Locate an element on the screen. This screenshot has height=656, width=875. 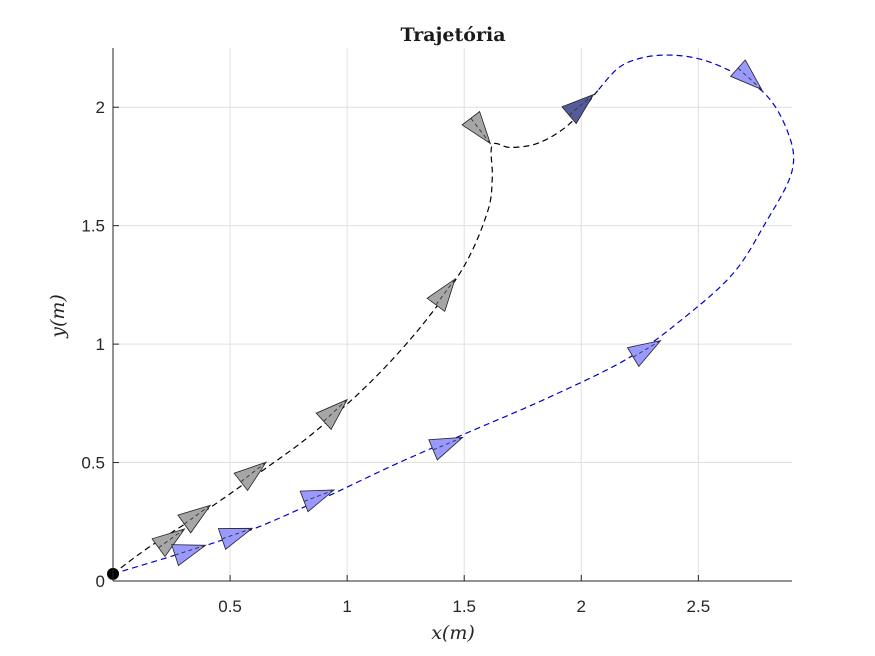
y-axis-label: y(m) is located at coordinates (58, 316).